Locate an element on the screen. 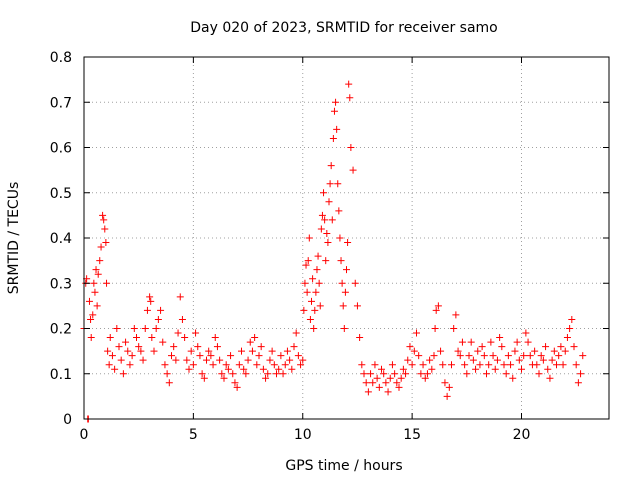 The height and width of the screenshot is (480, 640). x-tick-label: 10 is located at coordinates (303, 435).